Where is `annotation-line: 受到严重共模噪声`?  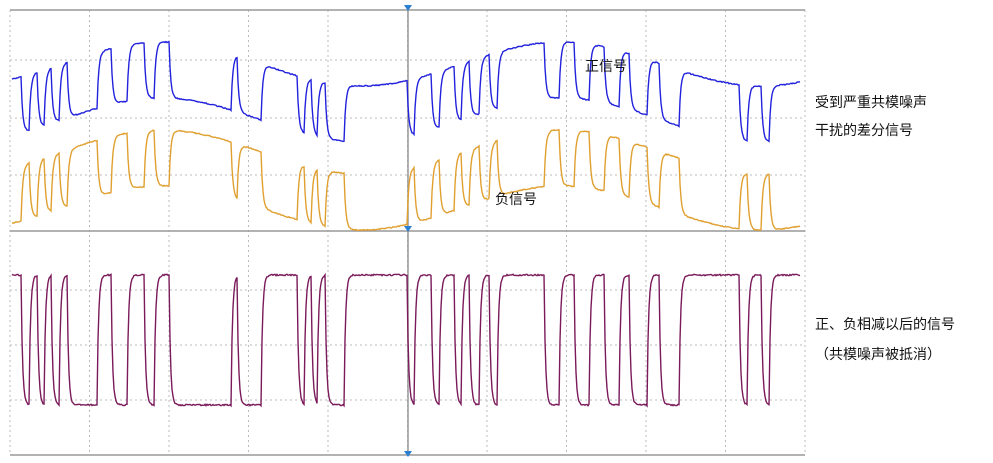 annotation-line: 受到严重共模噪声 is located at coordinates (871, 103).